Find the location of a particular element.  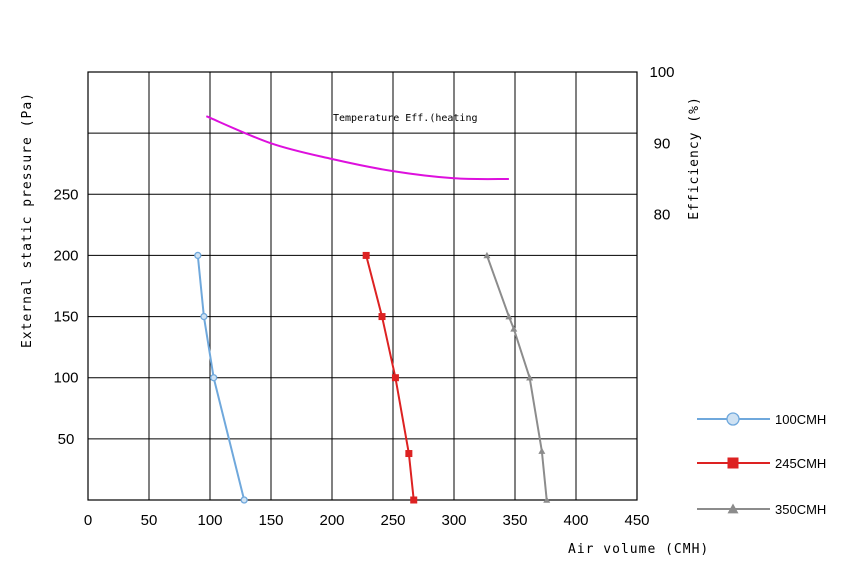

x-tick-label: 250 is located at coordinates (392, 520).